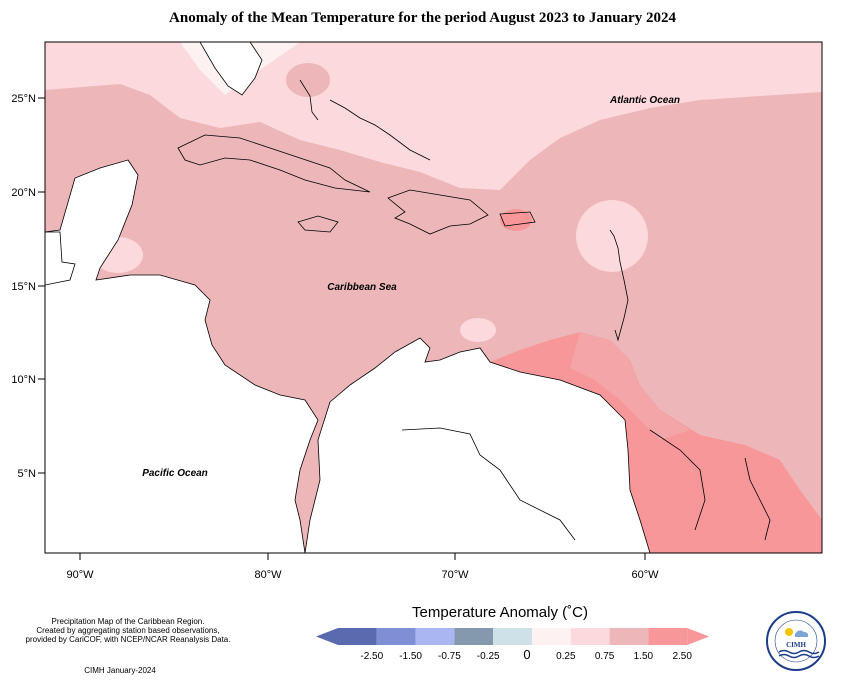 This screenshot has width=845, height=684. I want to click on lon-tick-60: 60°W, so click(645, 575).